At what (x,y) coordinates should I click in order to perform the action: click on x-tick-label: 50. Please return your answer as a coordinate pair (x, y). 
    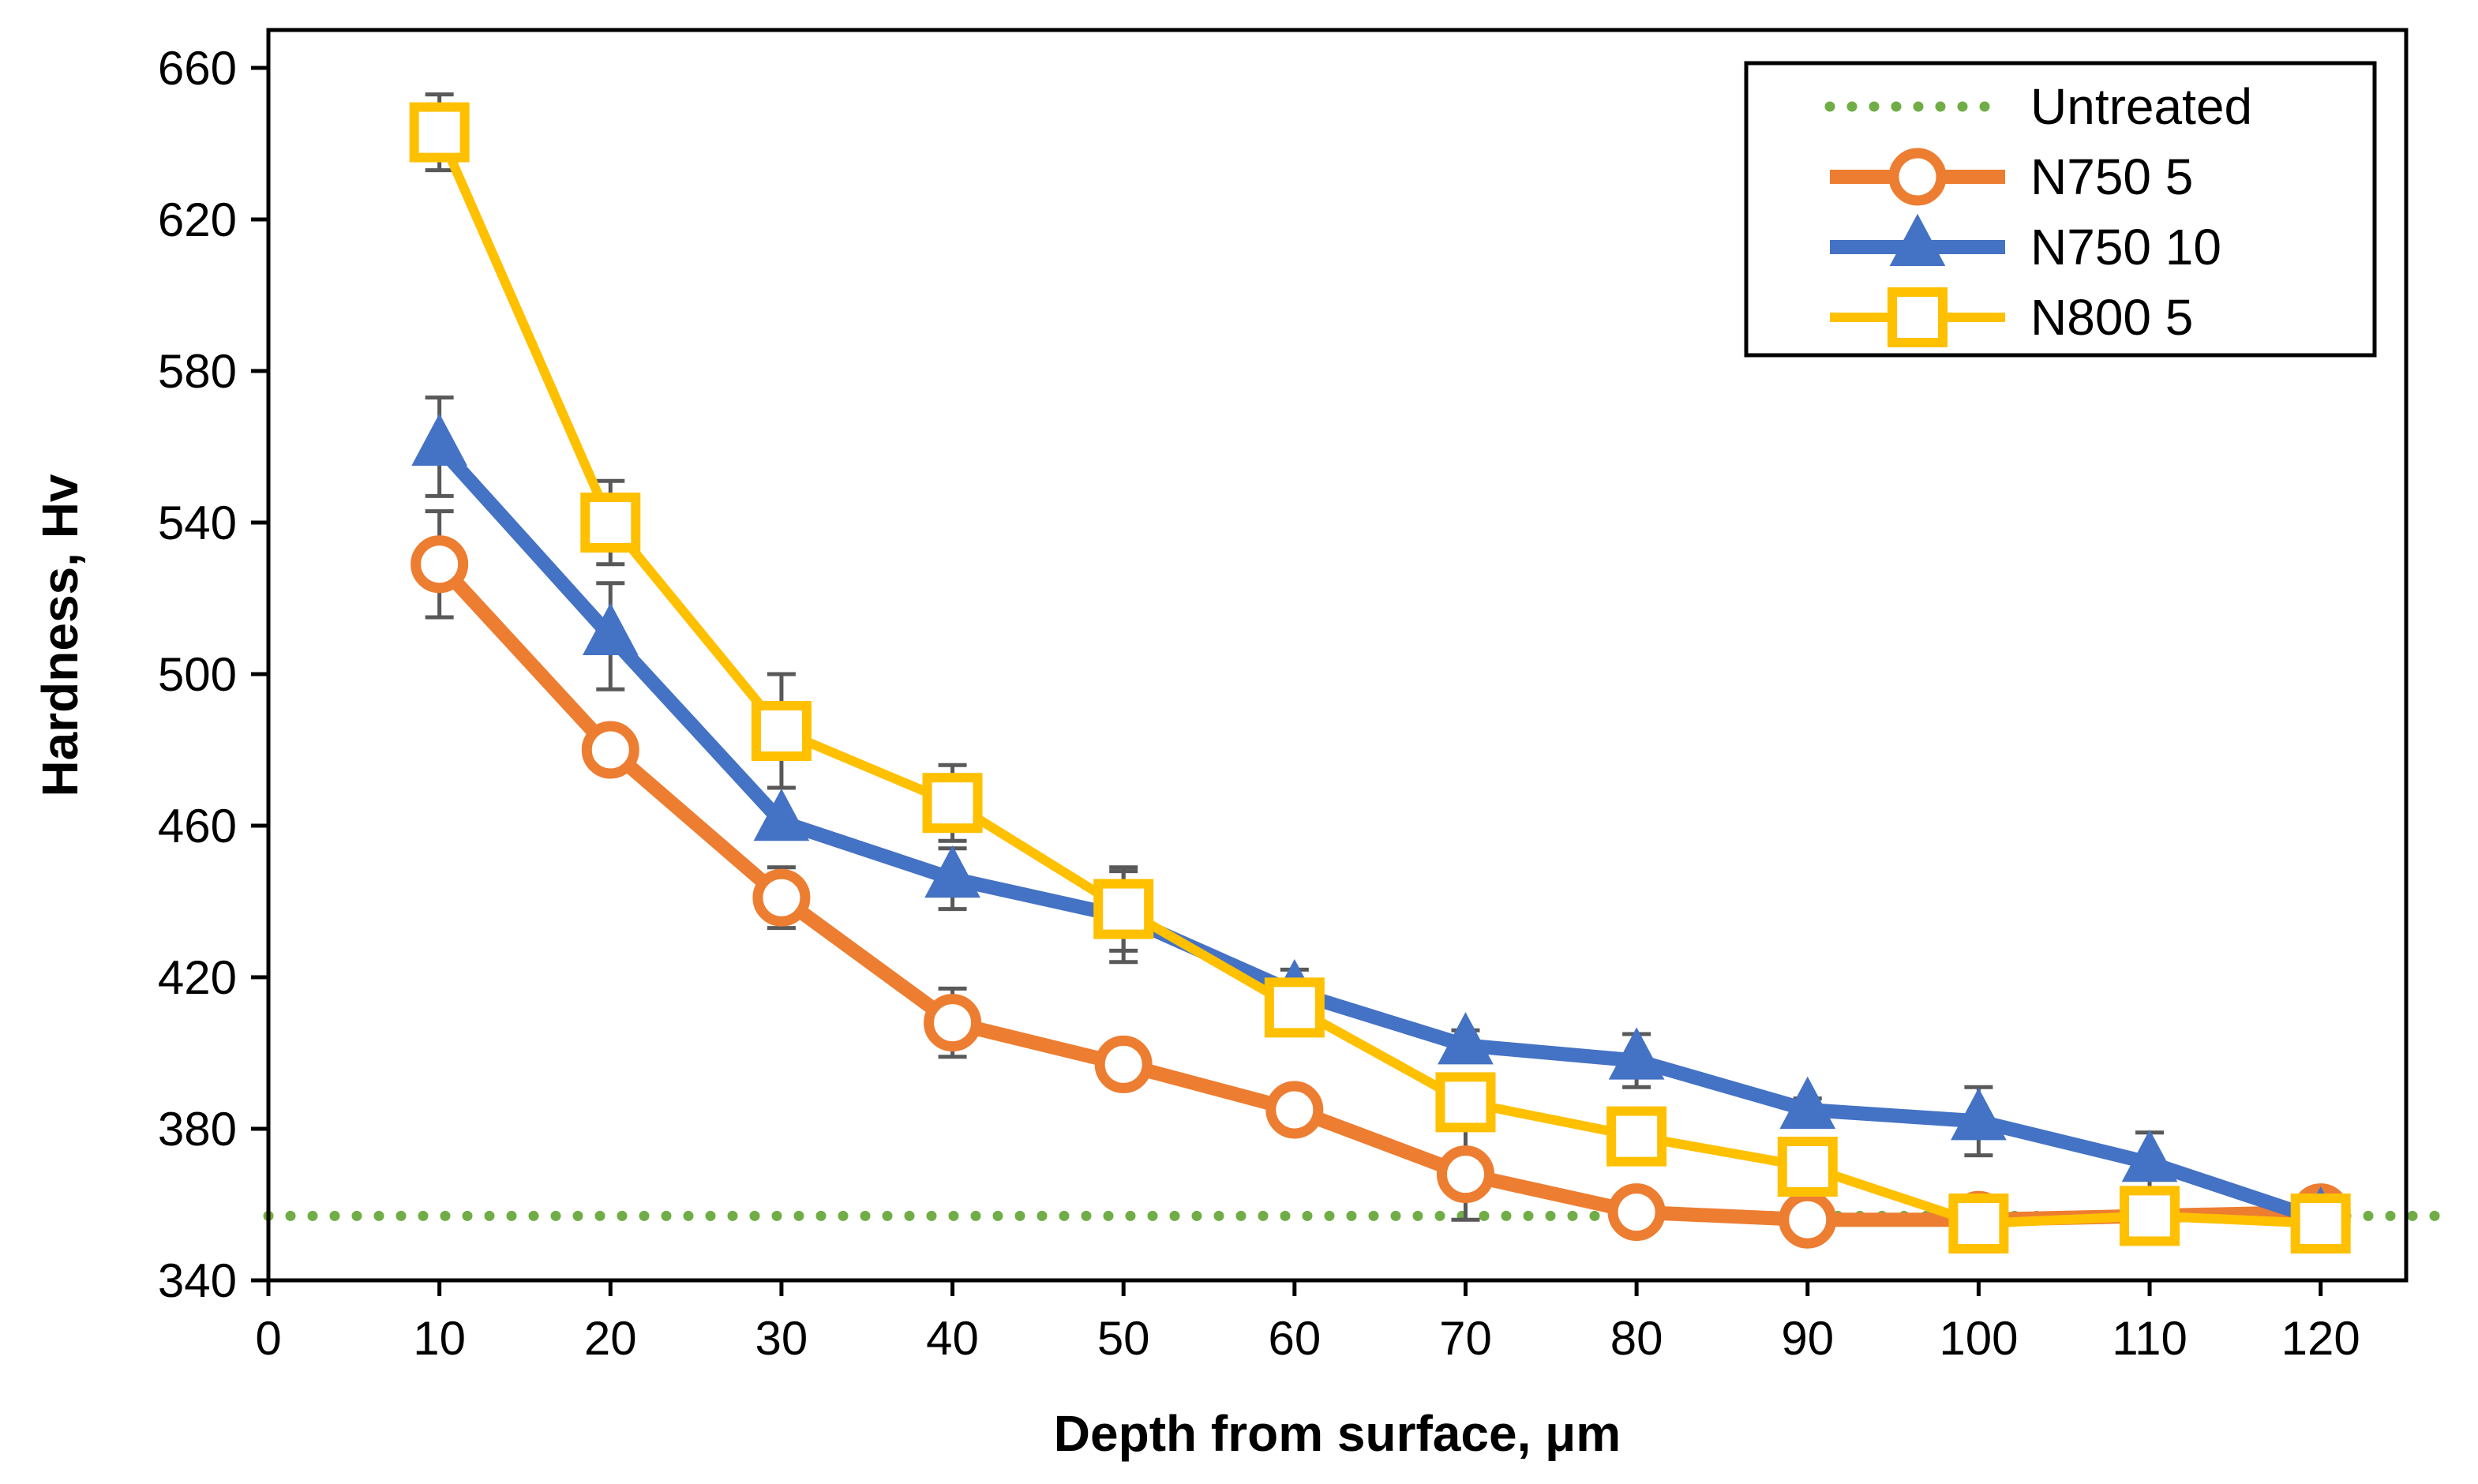
    Looking at the image, I should click on (1123, 1338).